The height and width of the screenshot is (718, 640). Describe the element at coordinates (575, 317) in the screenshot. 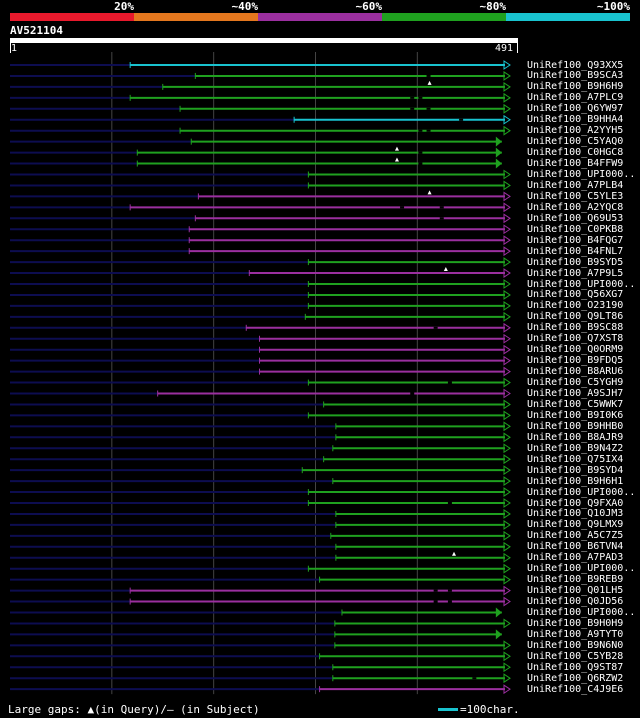

I see `hit-label: UniRef100_Q9LT86` at that location.